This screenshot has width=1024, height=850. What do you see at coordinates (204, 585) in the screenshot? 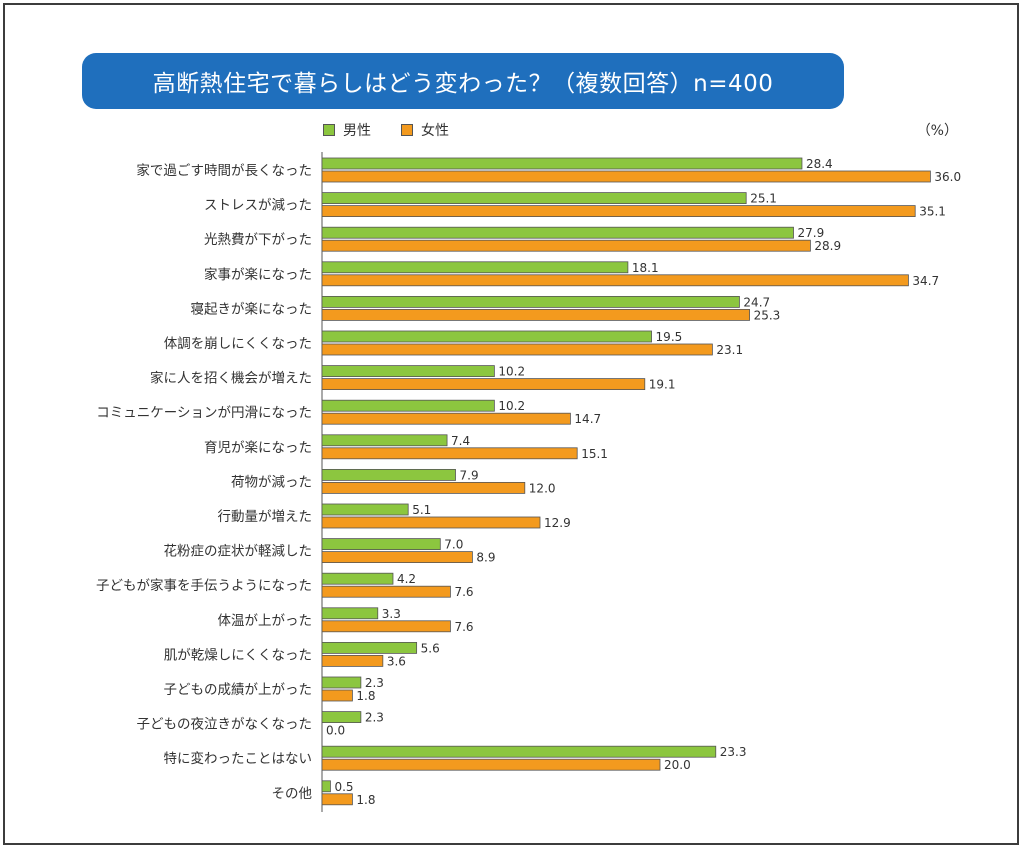
I see `category-label: 子どもが家事を手伝うようになった` at bounding box center [204, 585].